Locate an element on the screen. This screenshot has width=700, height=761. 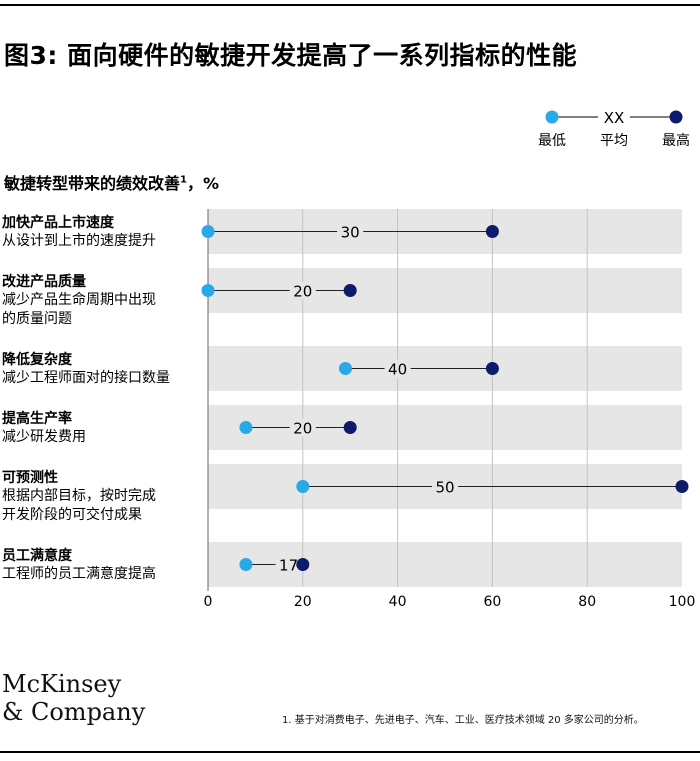
avg-label: 17 is located at coordinates (288, 566).